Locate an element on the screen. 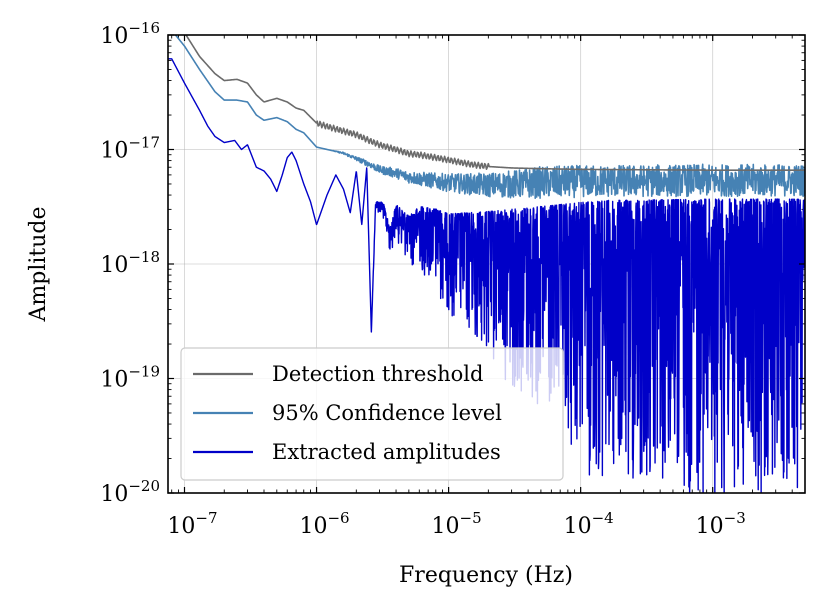  x-tick-label: 10⁻⁵ is located at coordinates (457, 524).